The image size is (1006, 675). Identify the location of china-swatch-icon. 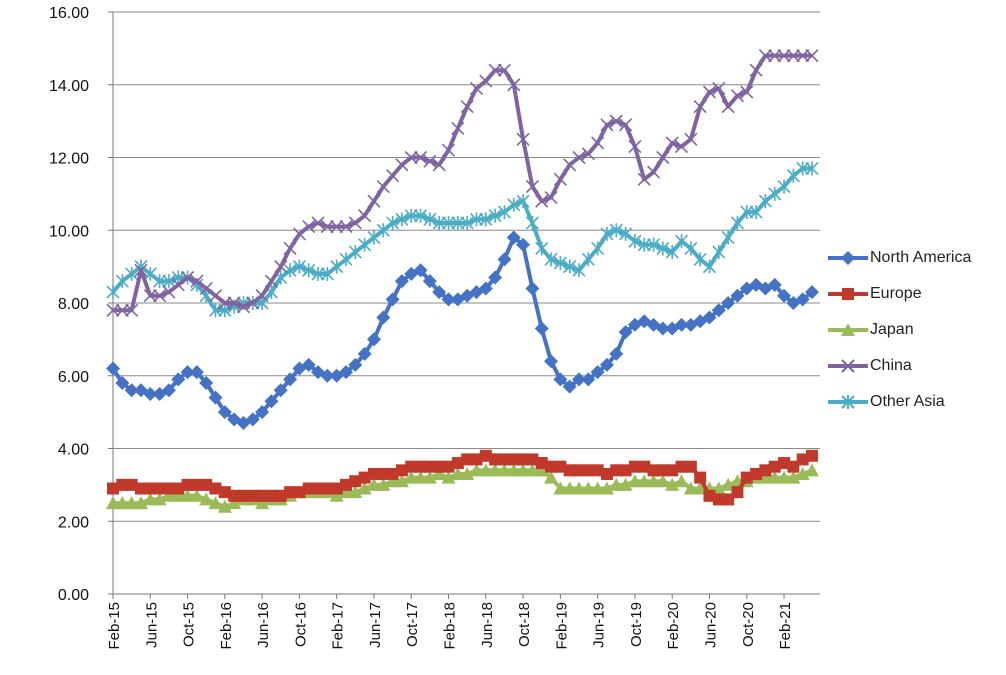
(848, 366).